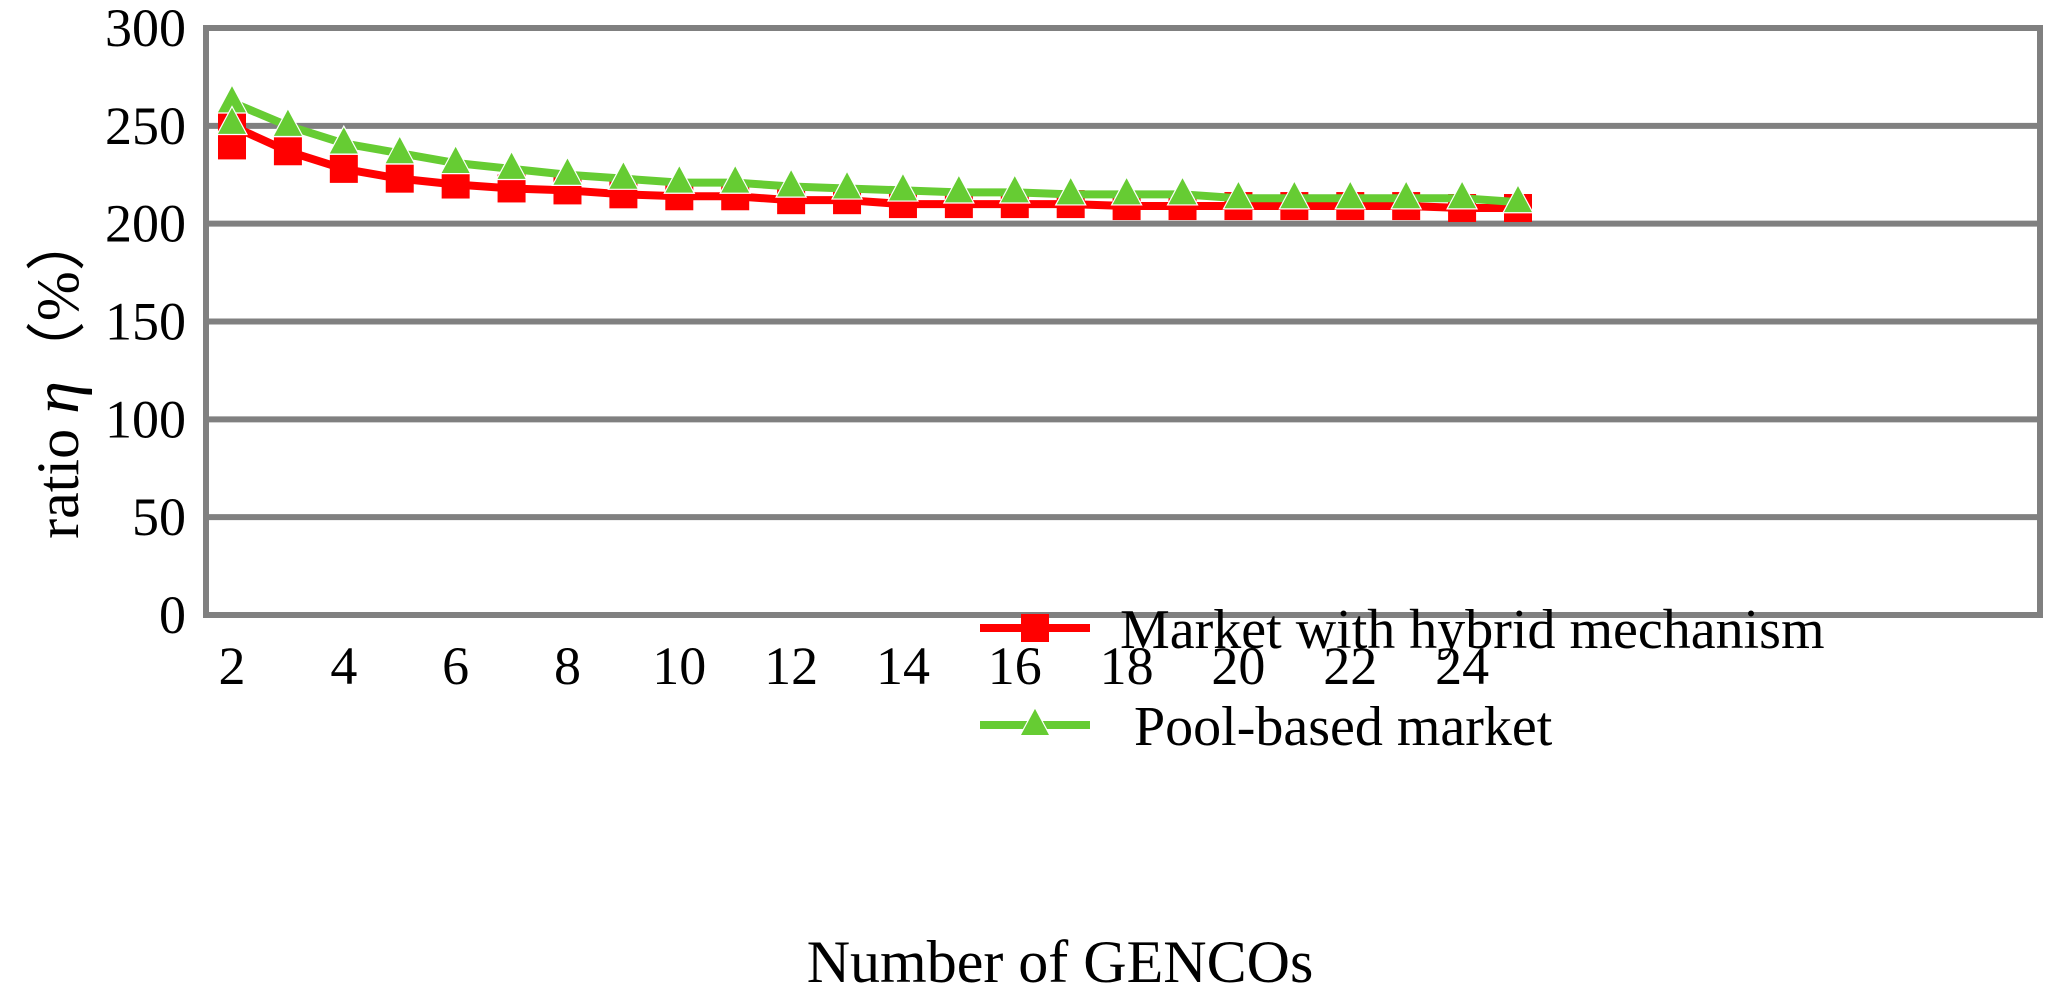 The width and height of the screenshot is (2048, 996). I want to click on y-tick-label: 150, so click(145, 322).